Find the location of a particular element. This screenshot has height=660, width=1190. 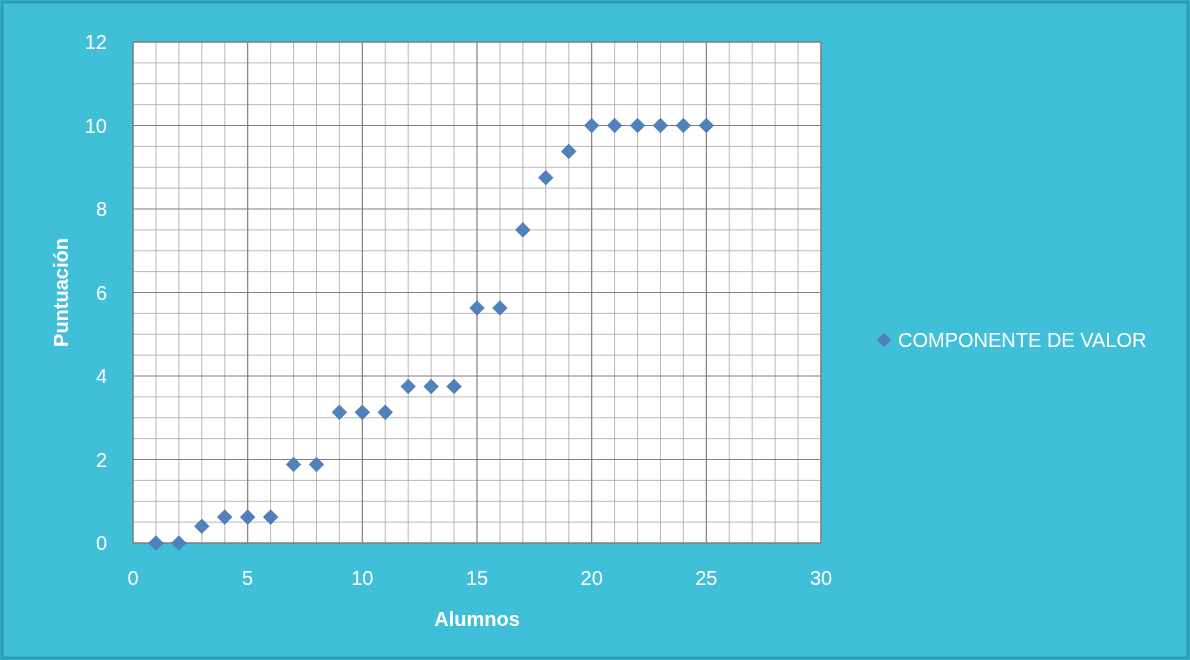

y-tick-label: 4 is located at coordinates (101, 376).